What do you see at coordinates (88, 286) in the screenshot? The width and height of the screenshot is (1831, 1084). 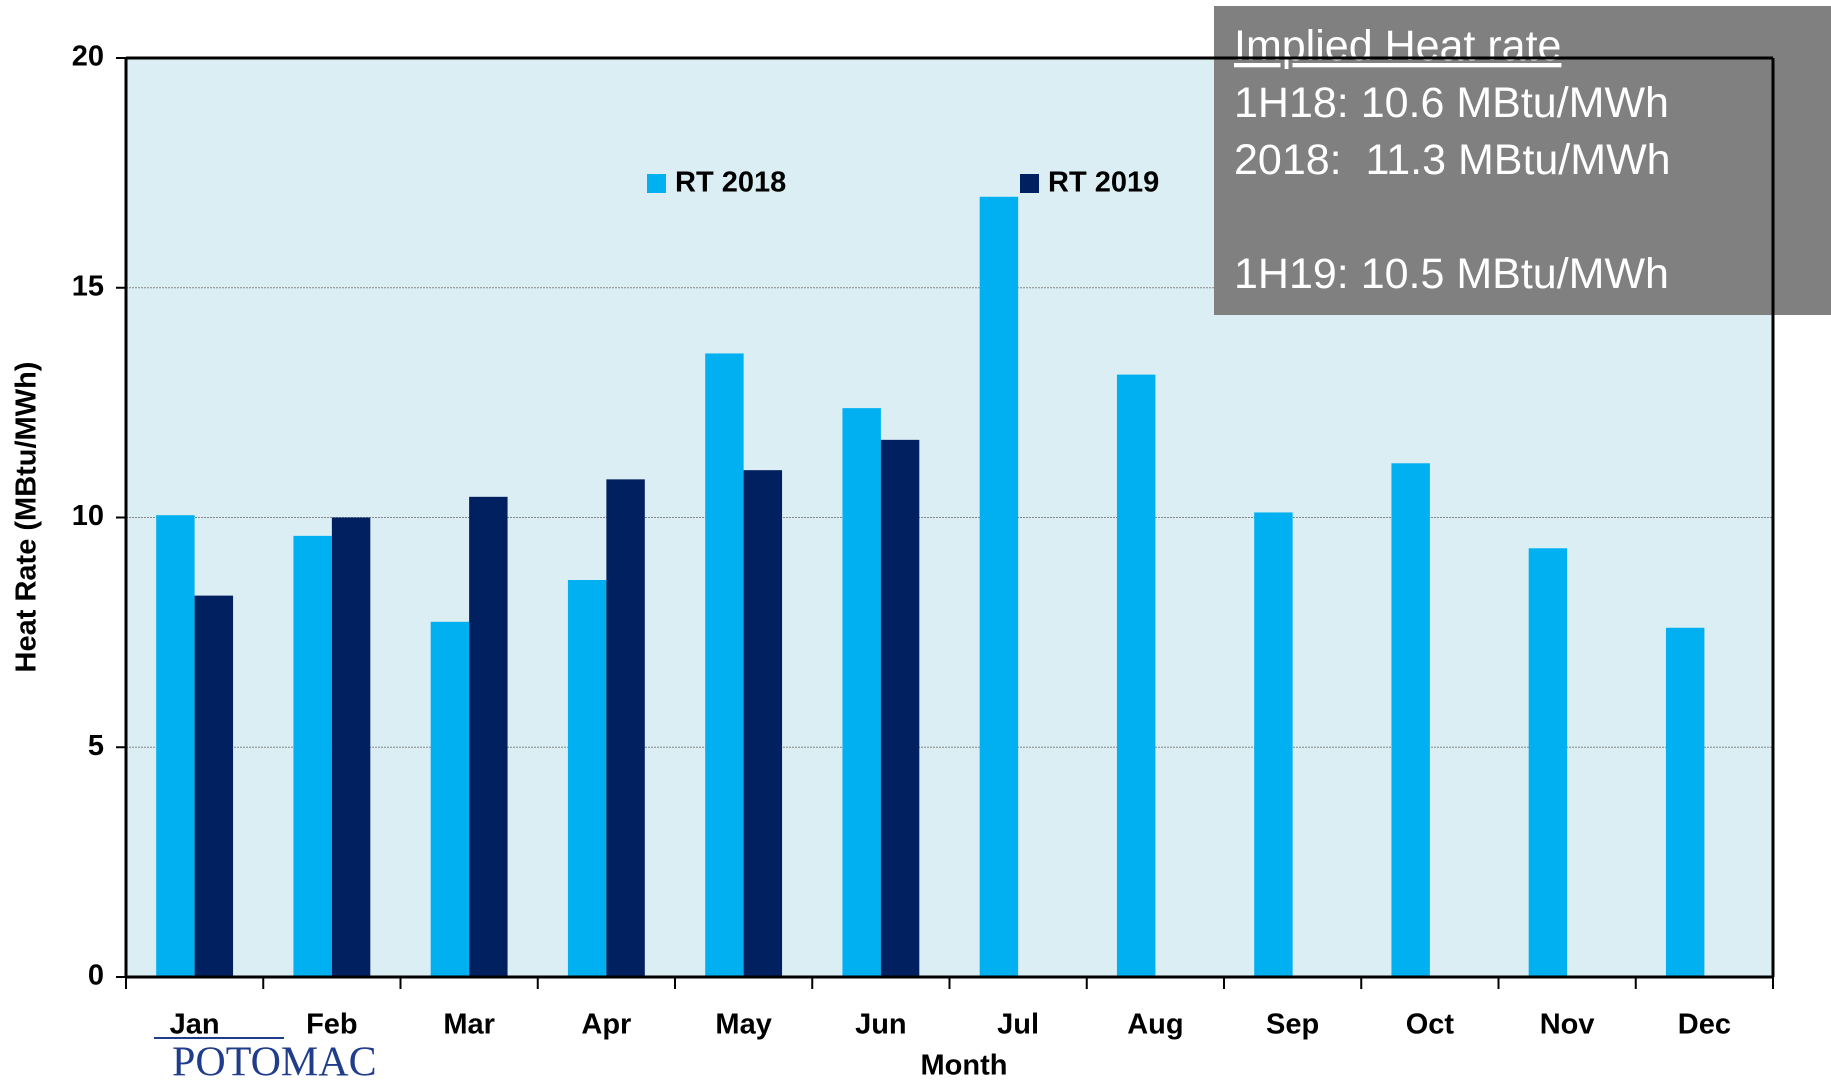 I see `y-tick-label: 15` at bounding box center [88, 286].